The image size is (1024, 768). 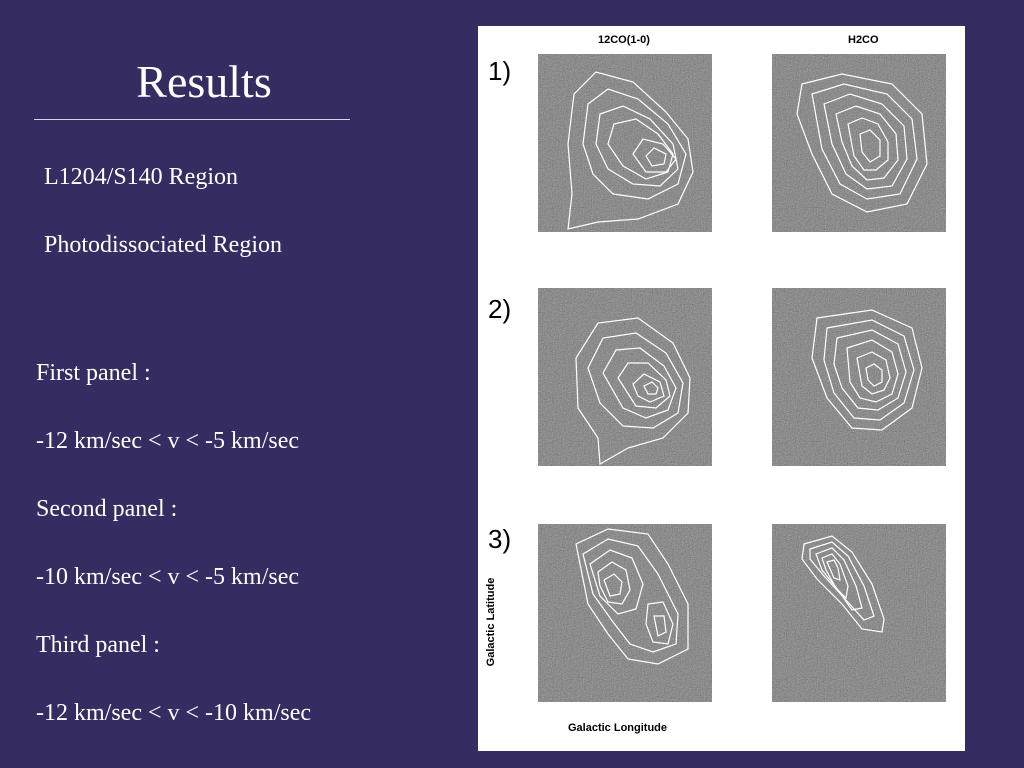 What do you see at coordinates (618, 728) in the screenshot?
I see `x-axis-label: Galactic Longitude` at bounding box center [618, 728].